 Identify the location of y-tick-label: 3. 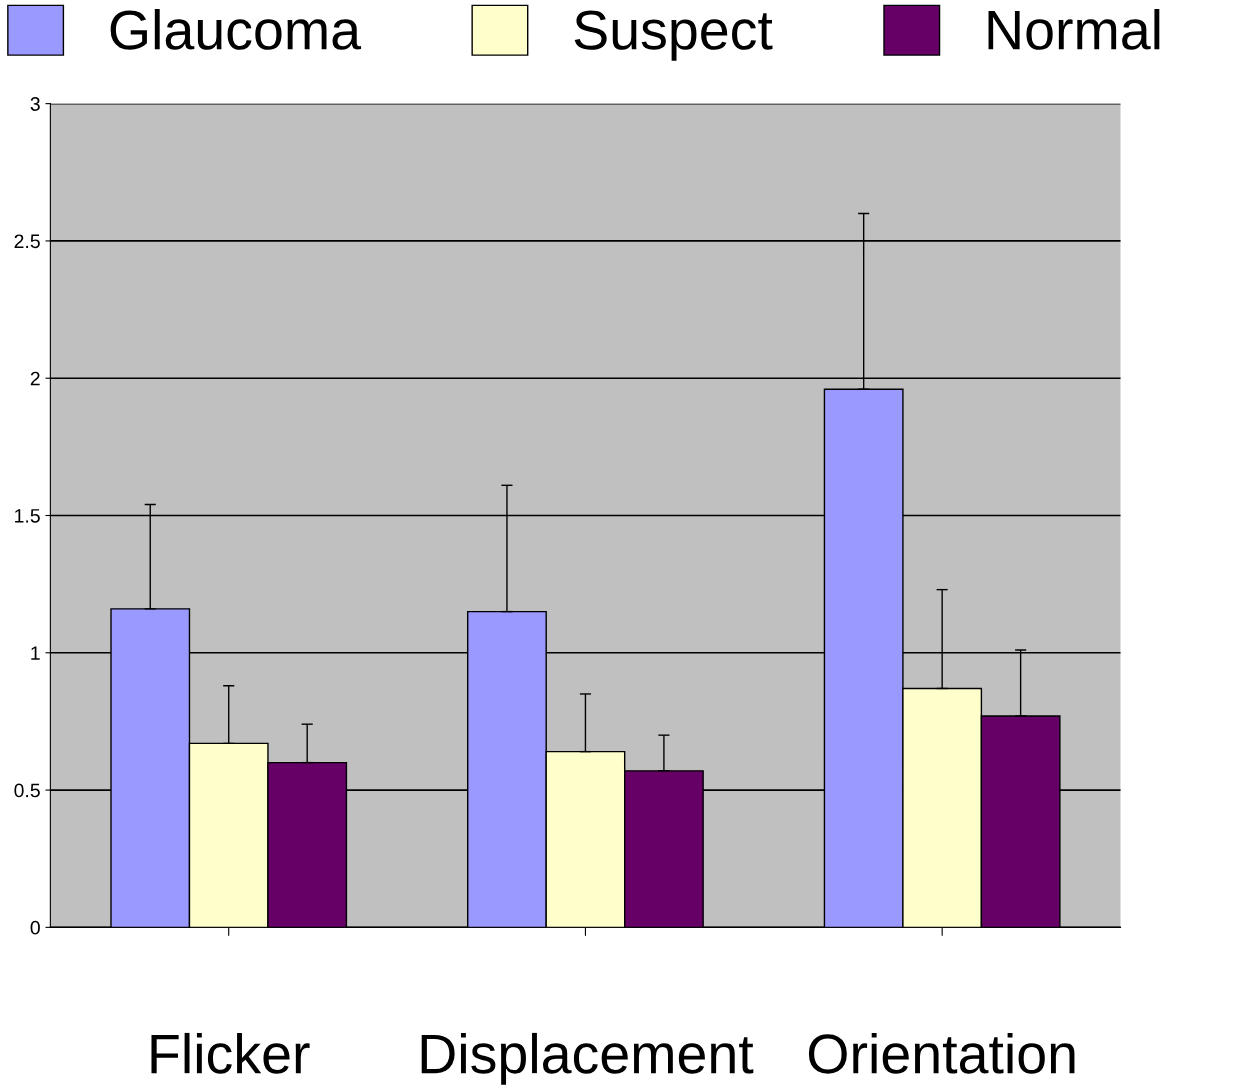
(35, 104).